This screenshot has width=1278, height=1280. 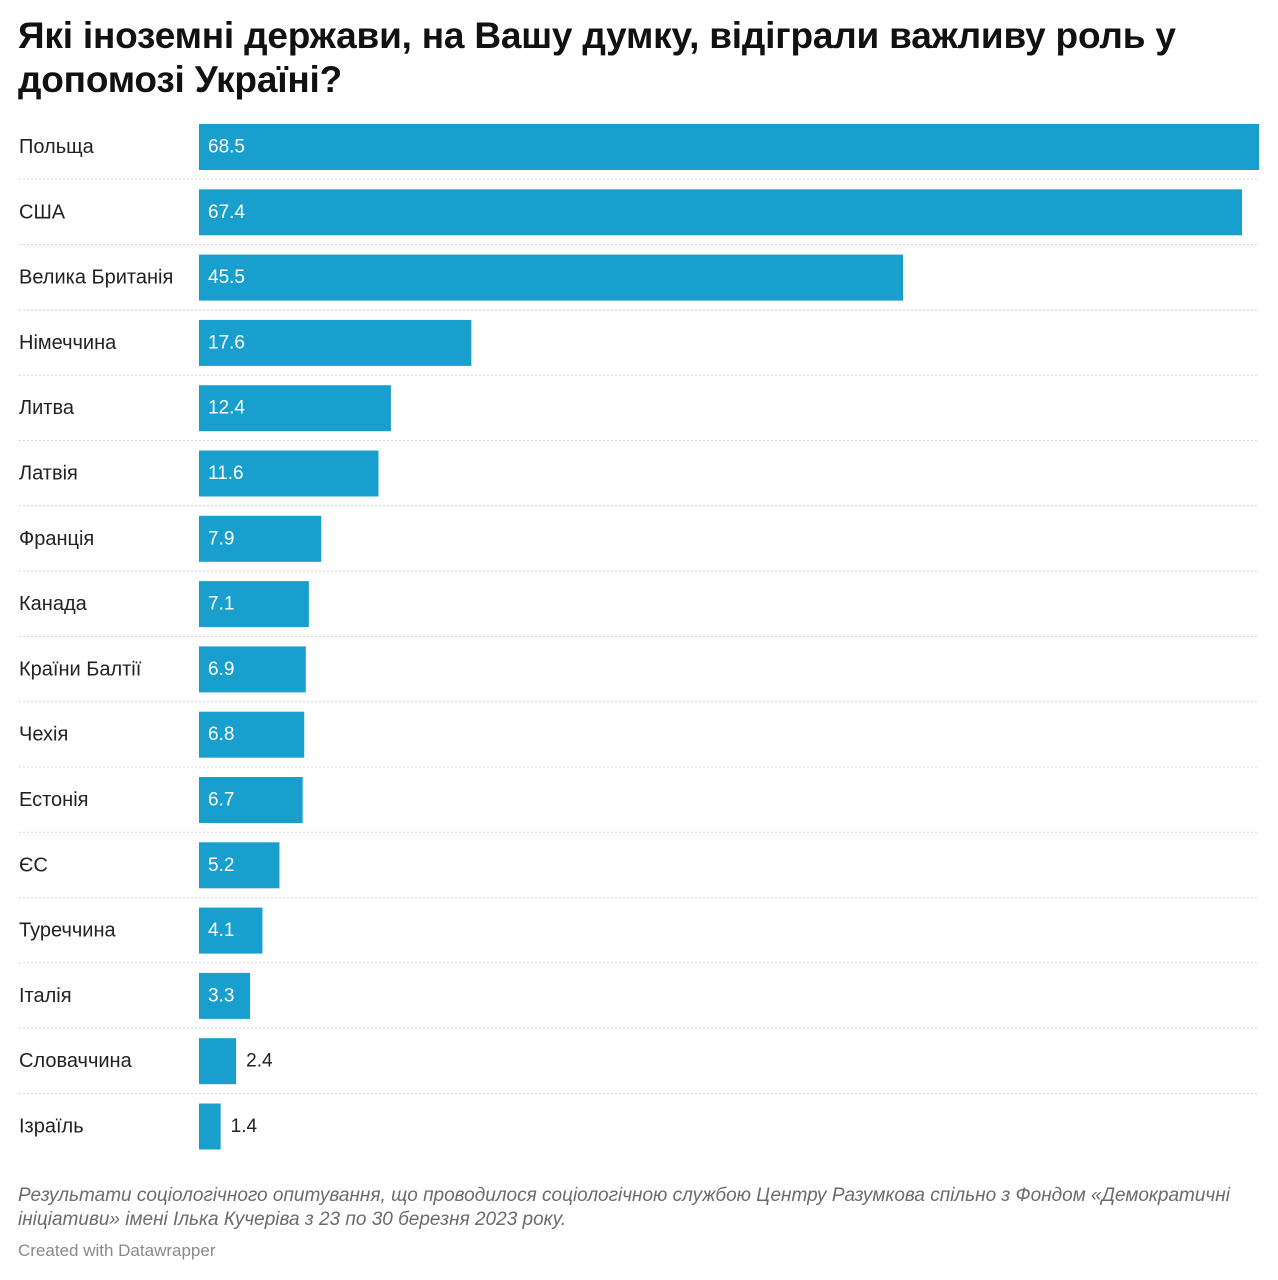 I want to click on value-label: 6.8, so click(x=221, y=734).